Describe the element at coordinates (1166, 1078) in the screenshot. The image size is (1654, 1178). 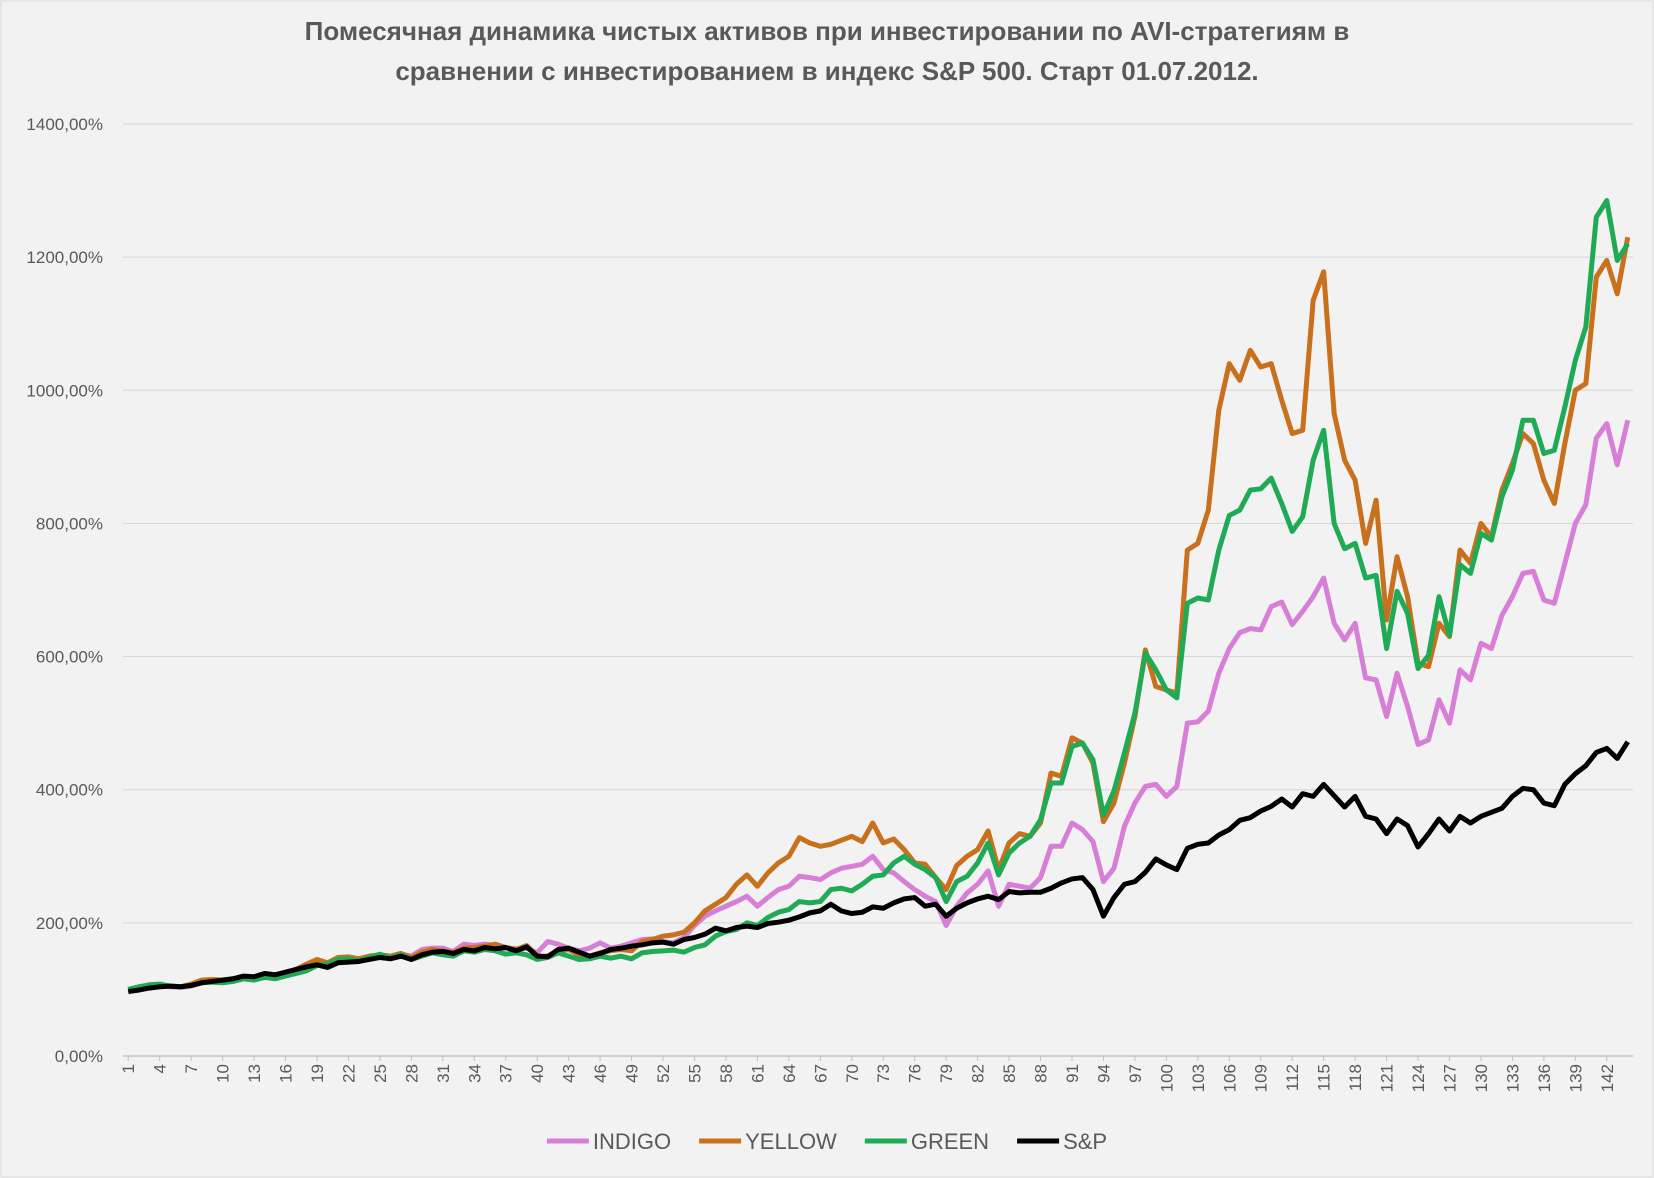
I see `x-tick-label: 100` at that location.